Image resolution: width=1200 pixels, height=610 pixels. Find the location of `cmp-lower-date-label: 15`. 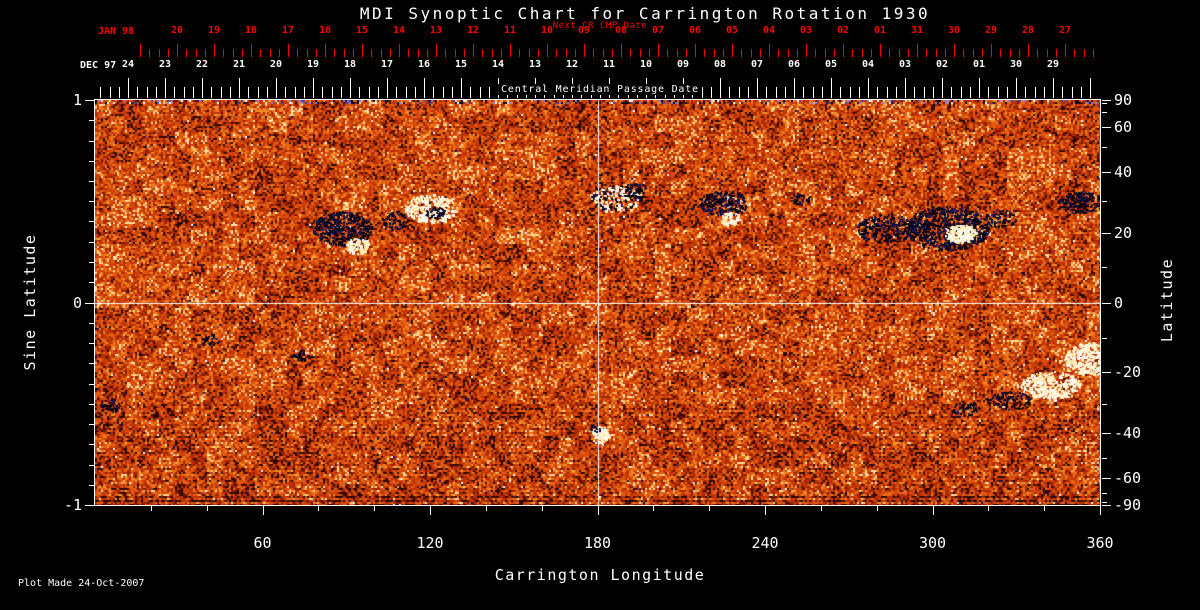

cmp-lower-date-label: 15 is located at coordinates (461, 64).